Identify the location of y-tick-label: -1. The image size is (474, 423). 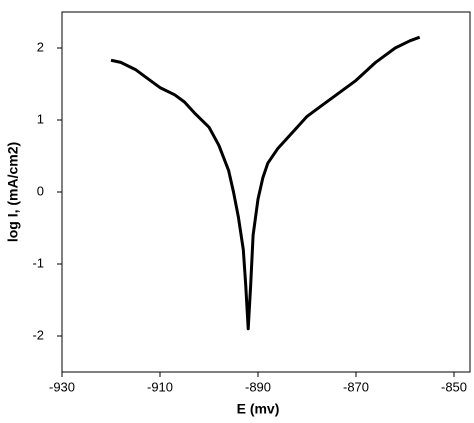
(38, 262).